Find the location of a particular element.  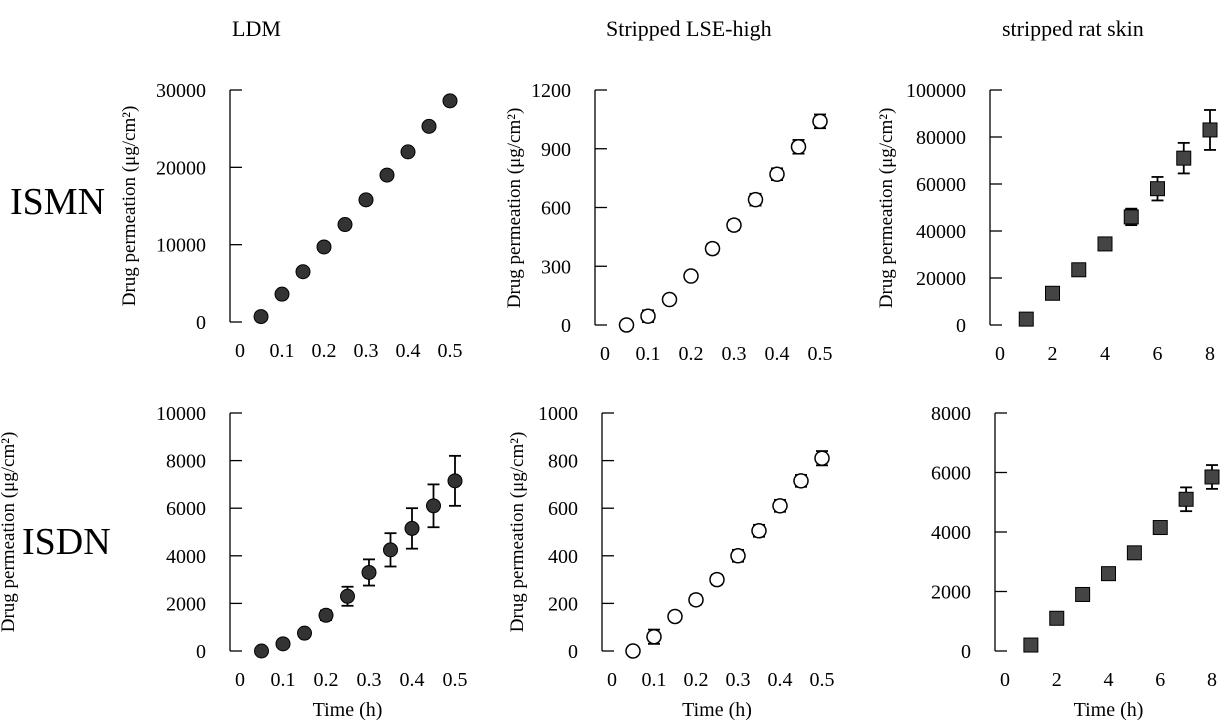

y-tick-label: 300 is located at coordinates (556, 267).